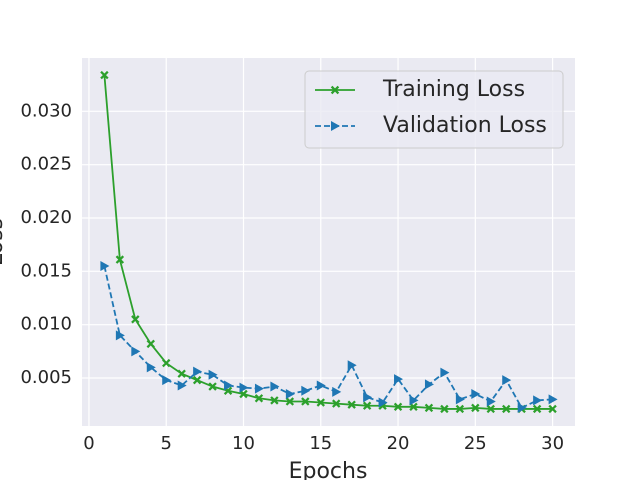  I want to click on legend-label: Validation Loss, so click(465, 125).